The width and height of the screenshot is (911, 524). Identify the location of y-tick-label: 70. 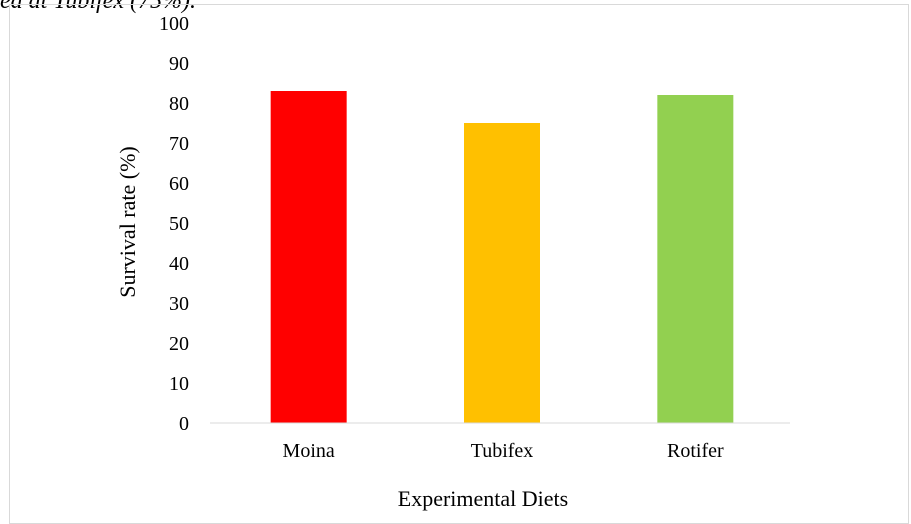
(179, 144).